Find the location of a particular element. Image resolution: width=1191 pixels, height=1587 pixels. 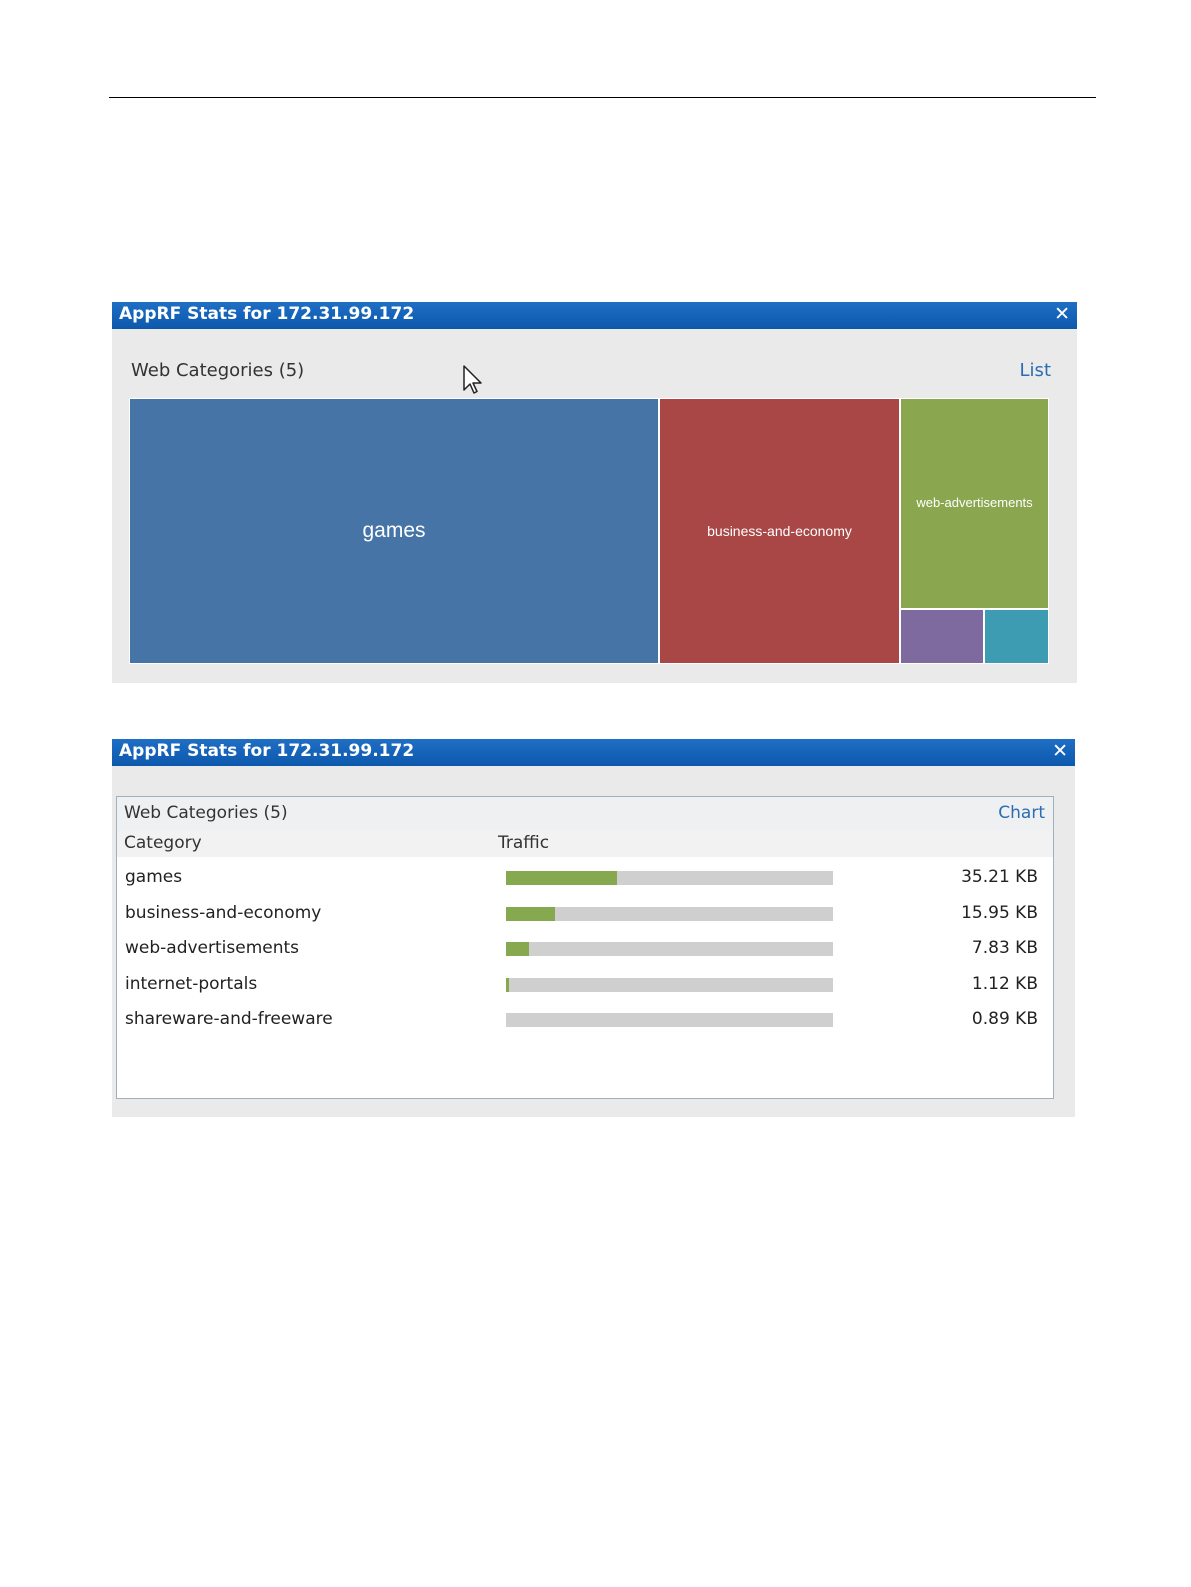

category-name: internet-portals is located at coordinates (191, 983).